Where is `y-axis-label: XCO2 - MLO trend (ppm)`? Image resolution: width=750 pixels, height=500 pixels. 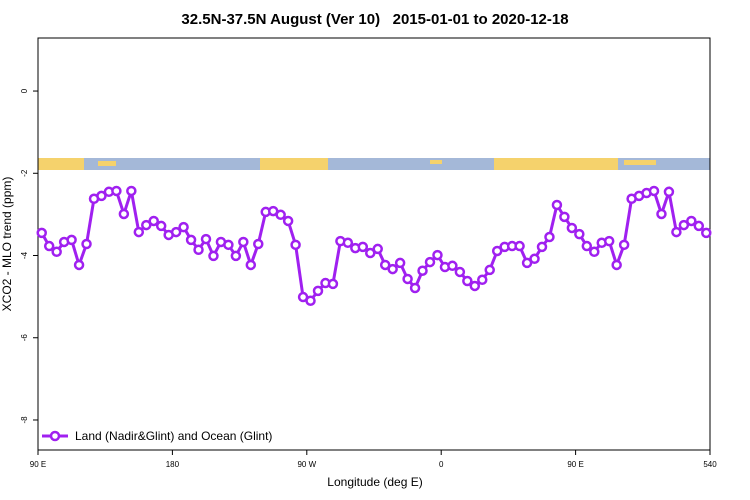 y-axis-label: XCO2 - MLO trend (ppm) is located at coordinates (7, 244).